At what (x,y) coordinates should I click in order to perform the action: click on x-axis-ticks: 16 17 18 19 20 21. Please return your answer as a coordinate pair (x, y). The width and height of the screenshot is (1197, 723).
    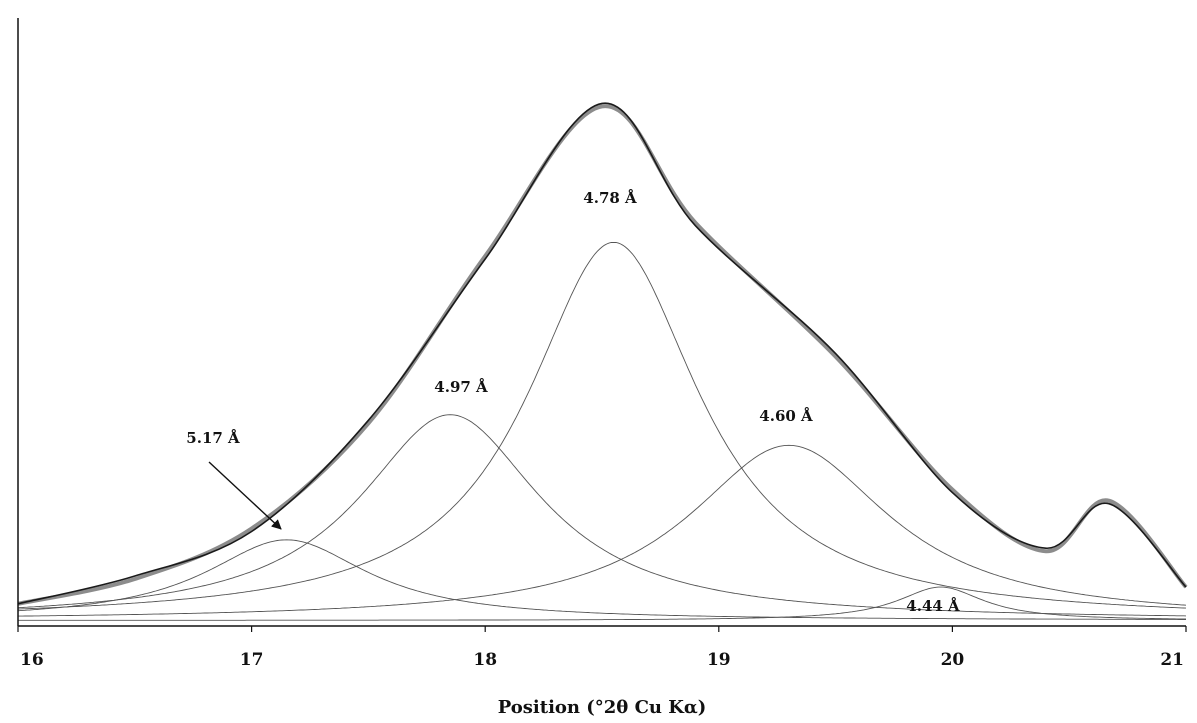
    Looking at the image, I should click on (602, 648).